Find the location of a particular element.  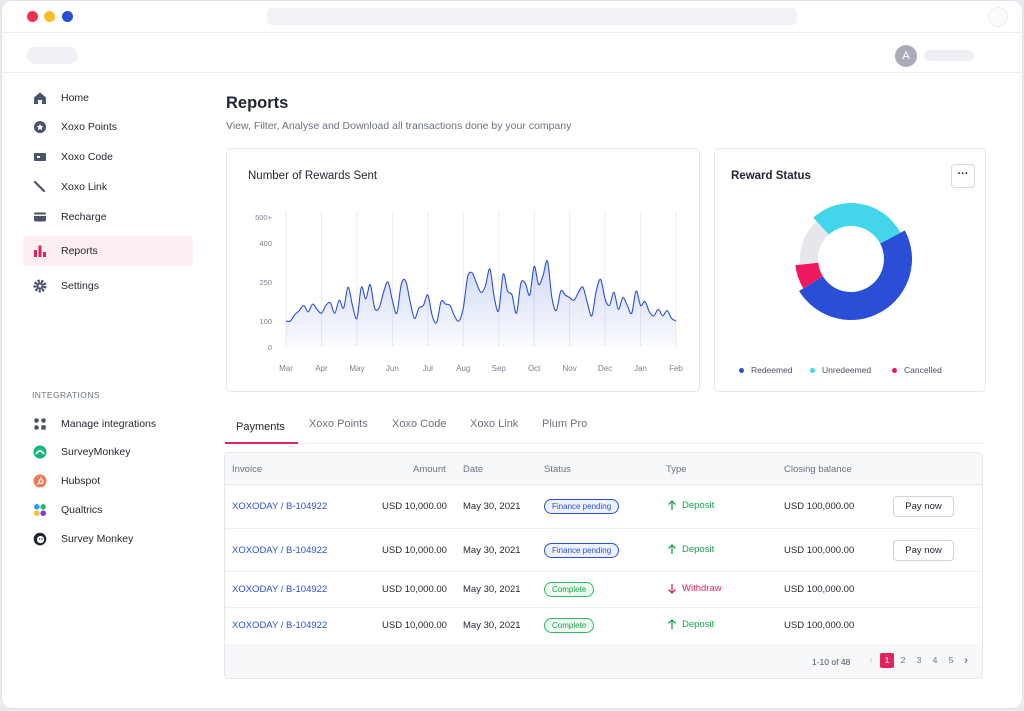

tab-xoxo-link: Xoxo Link is located at coordinates (494, 424).